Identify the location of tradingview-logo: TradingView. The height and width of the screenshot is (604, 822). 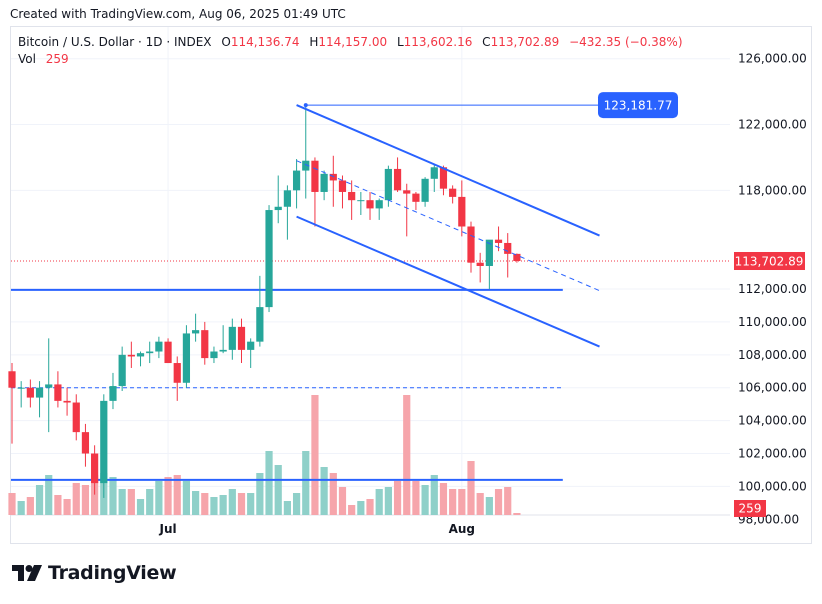
(94, 573).